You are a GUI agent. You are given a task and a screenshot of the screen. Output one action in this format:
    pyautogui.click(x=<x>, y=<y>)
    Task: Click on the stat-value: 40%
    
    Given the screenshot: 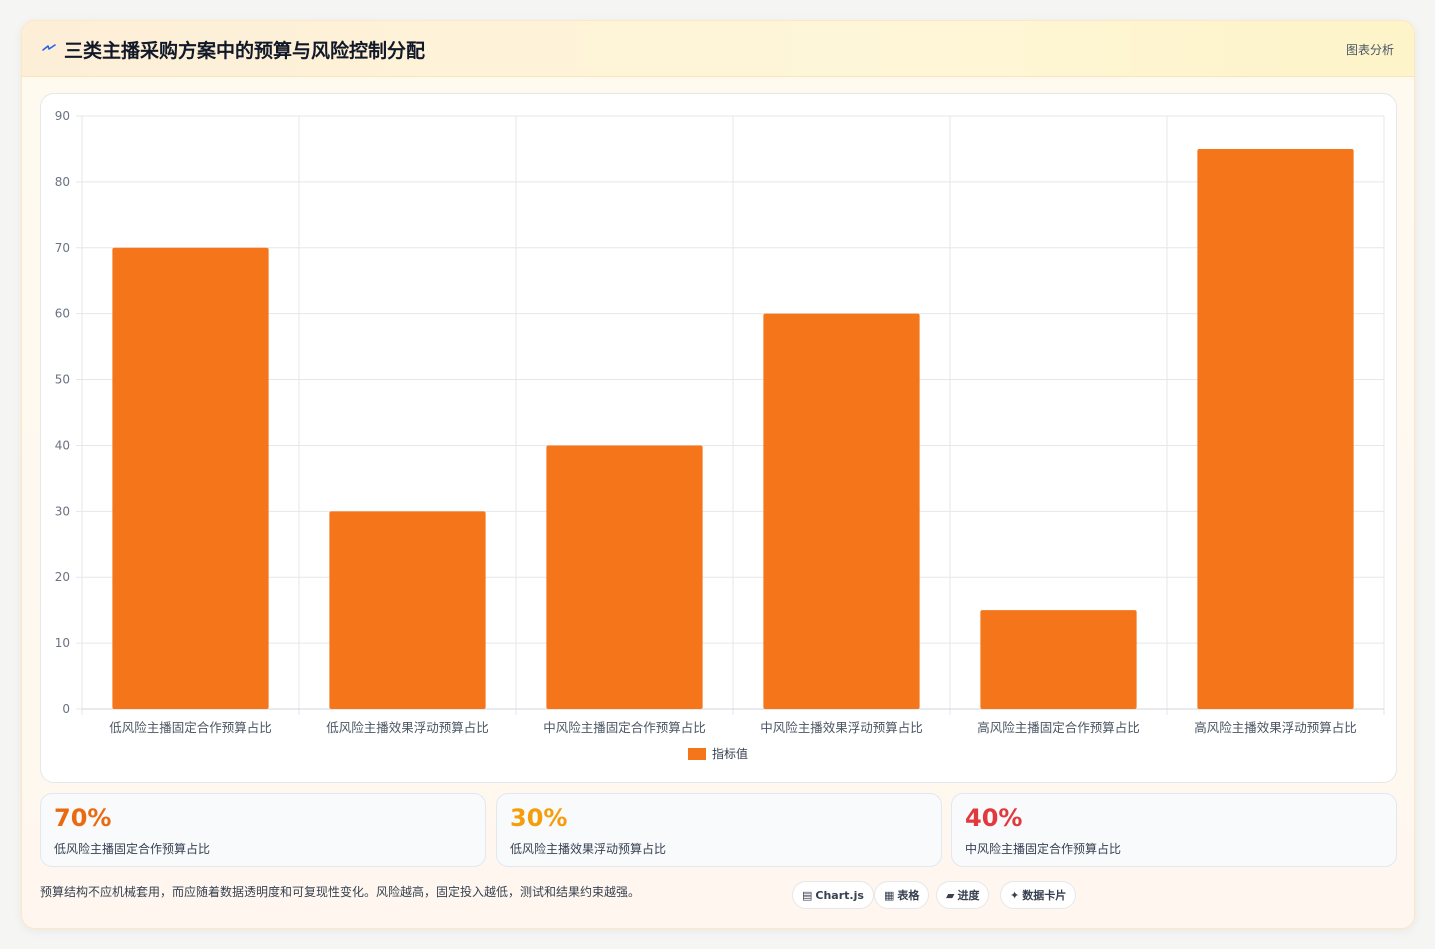 What is the action you would take?
    pyautogui.click(x=994, y=818)
    